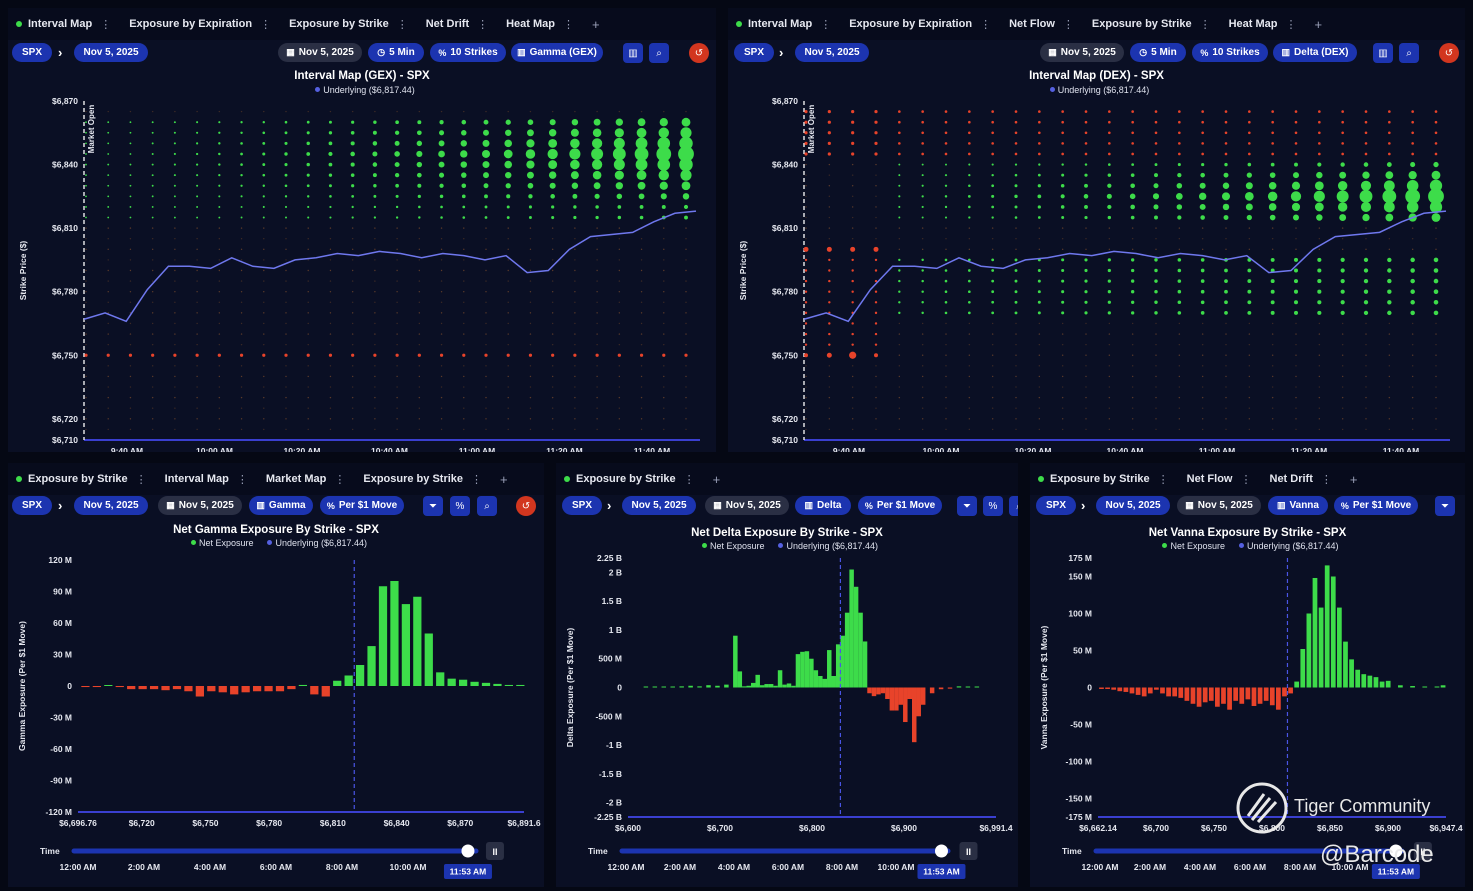 The image size is (1473, 891). I want to click on mode-pill: ▥ Gamma (GEX), so click(557, 52).